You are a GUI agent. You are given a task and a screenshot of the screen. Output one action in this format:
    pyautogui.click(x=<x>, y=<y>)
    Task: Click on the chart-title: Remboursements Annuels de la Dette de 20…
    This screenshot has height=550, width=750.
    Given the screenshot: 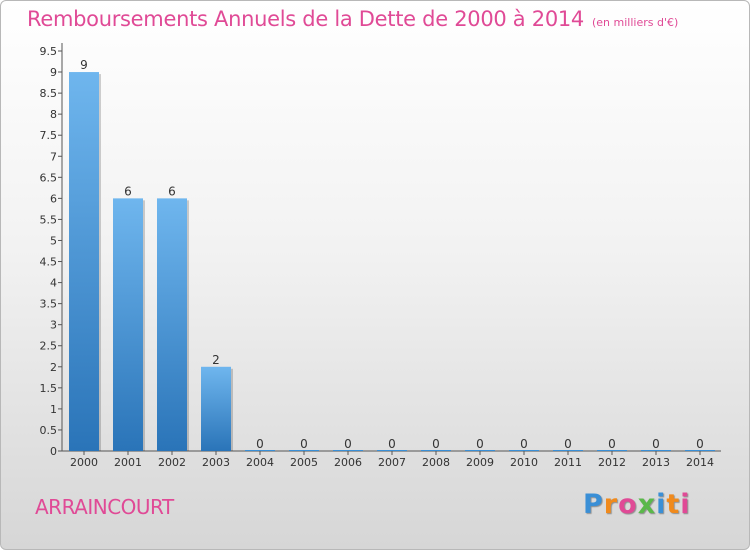 What is the action you would take?
    pyautogui.click(x=305, y=19)
    